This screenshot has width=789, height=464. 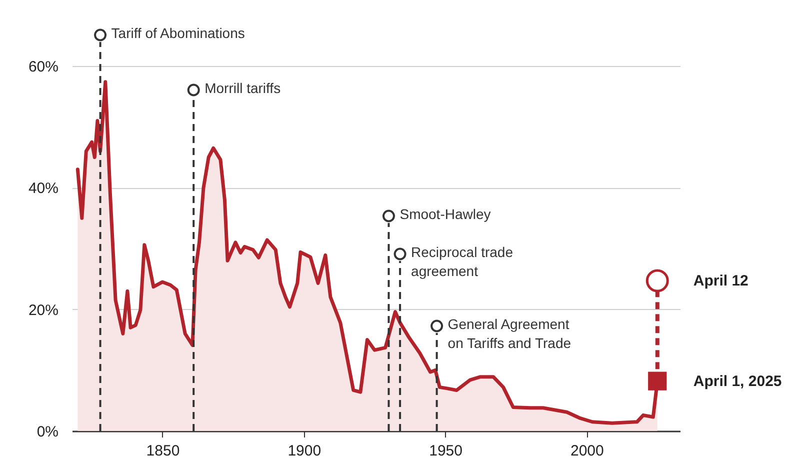 I want to click on y-tick-label: 60%, so click(x=43, y=67).